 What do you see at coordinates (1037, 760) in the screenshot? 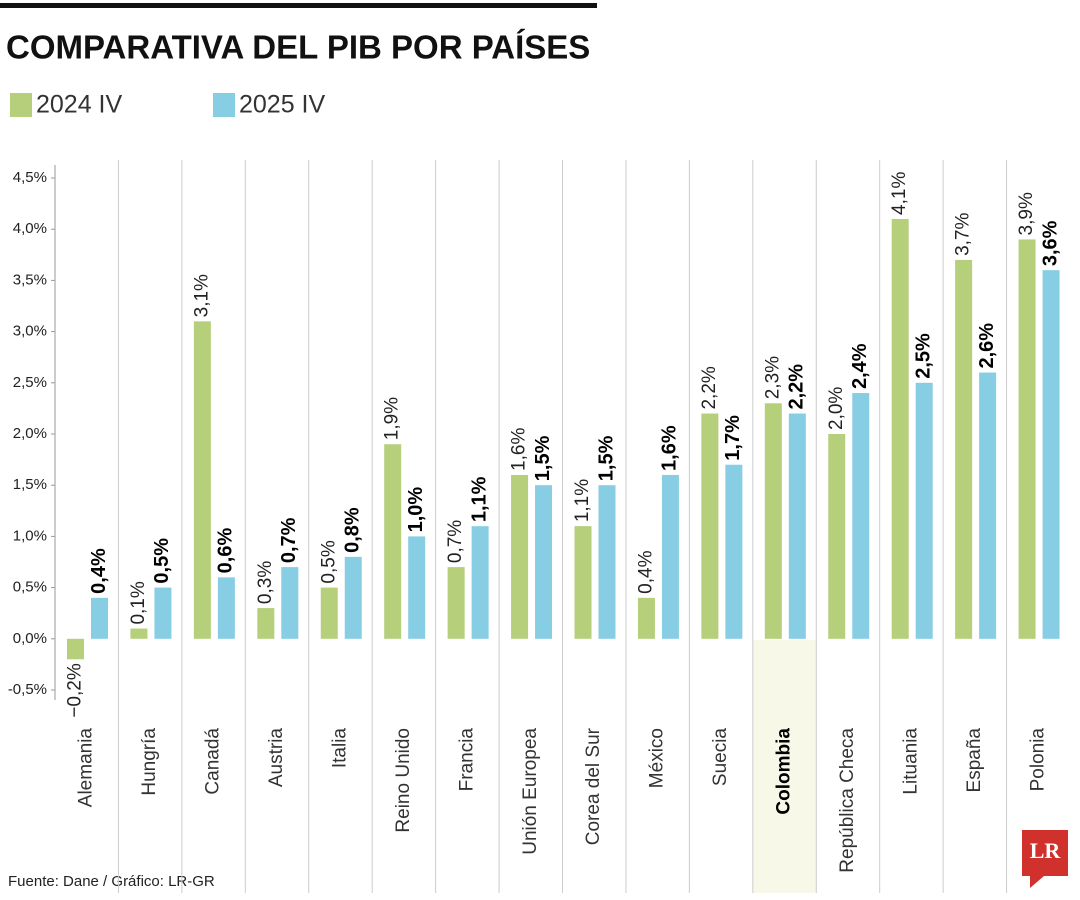
I see `x-tick-label: Polonia` at bounding box center [1037, 760].